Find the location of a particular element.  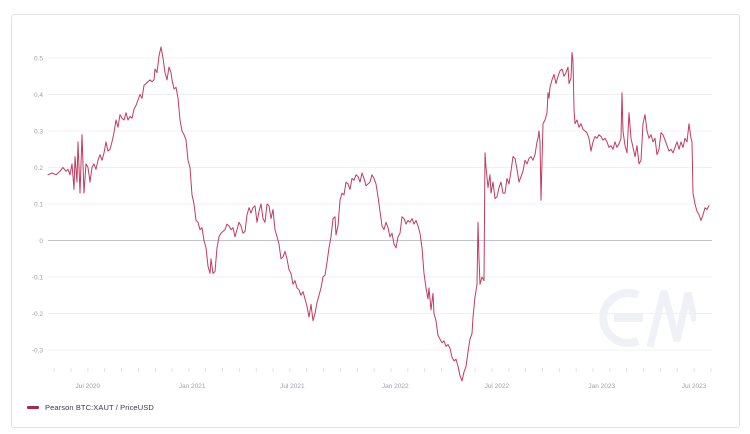

x-tick-label: Jan 2023 is located at coordinates (601, 386).